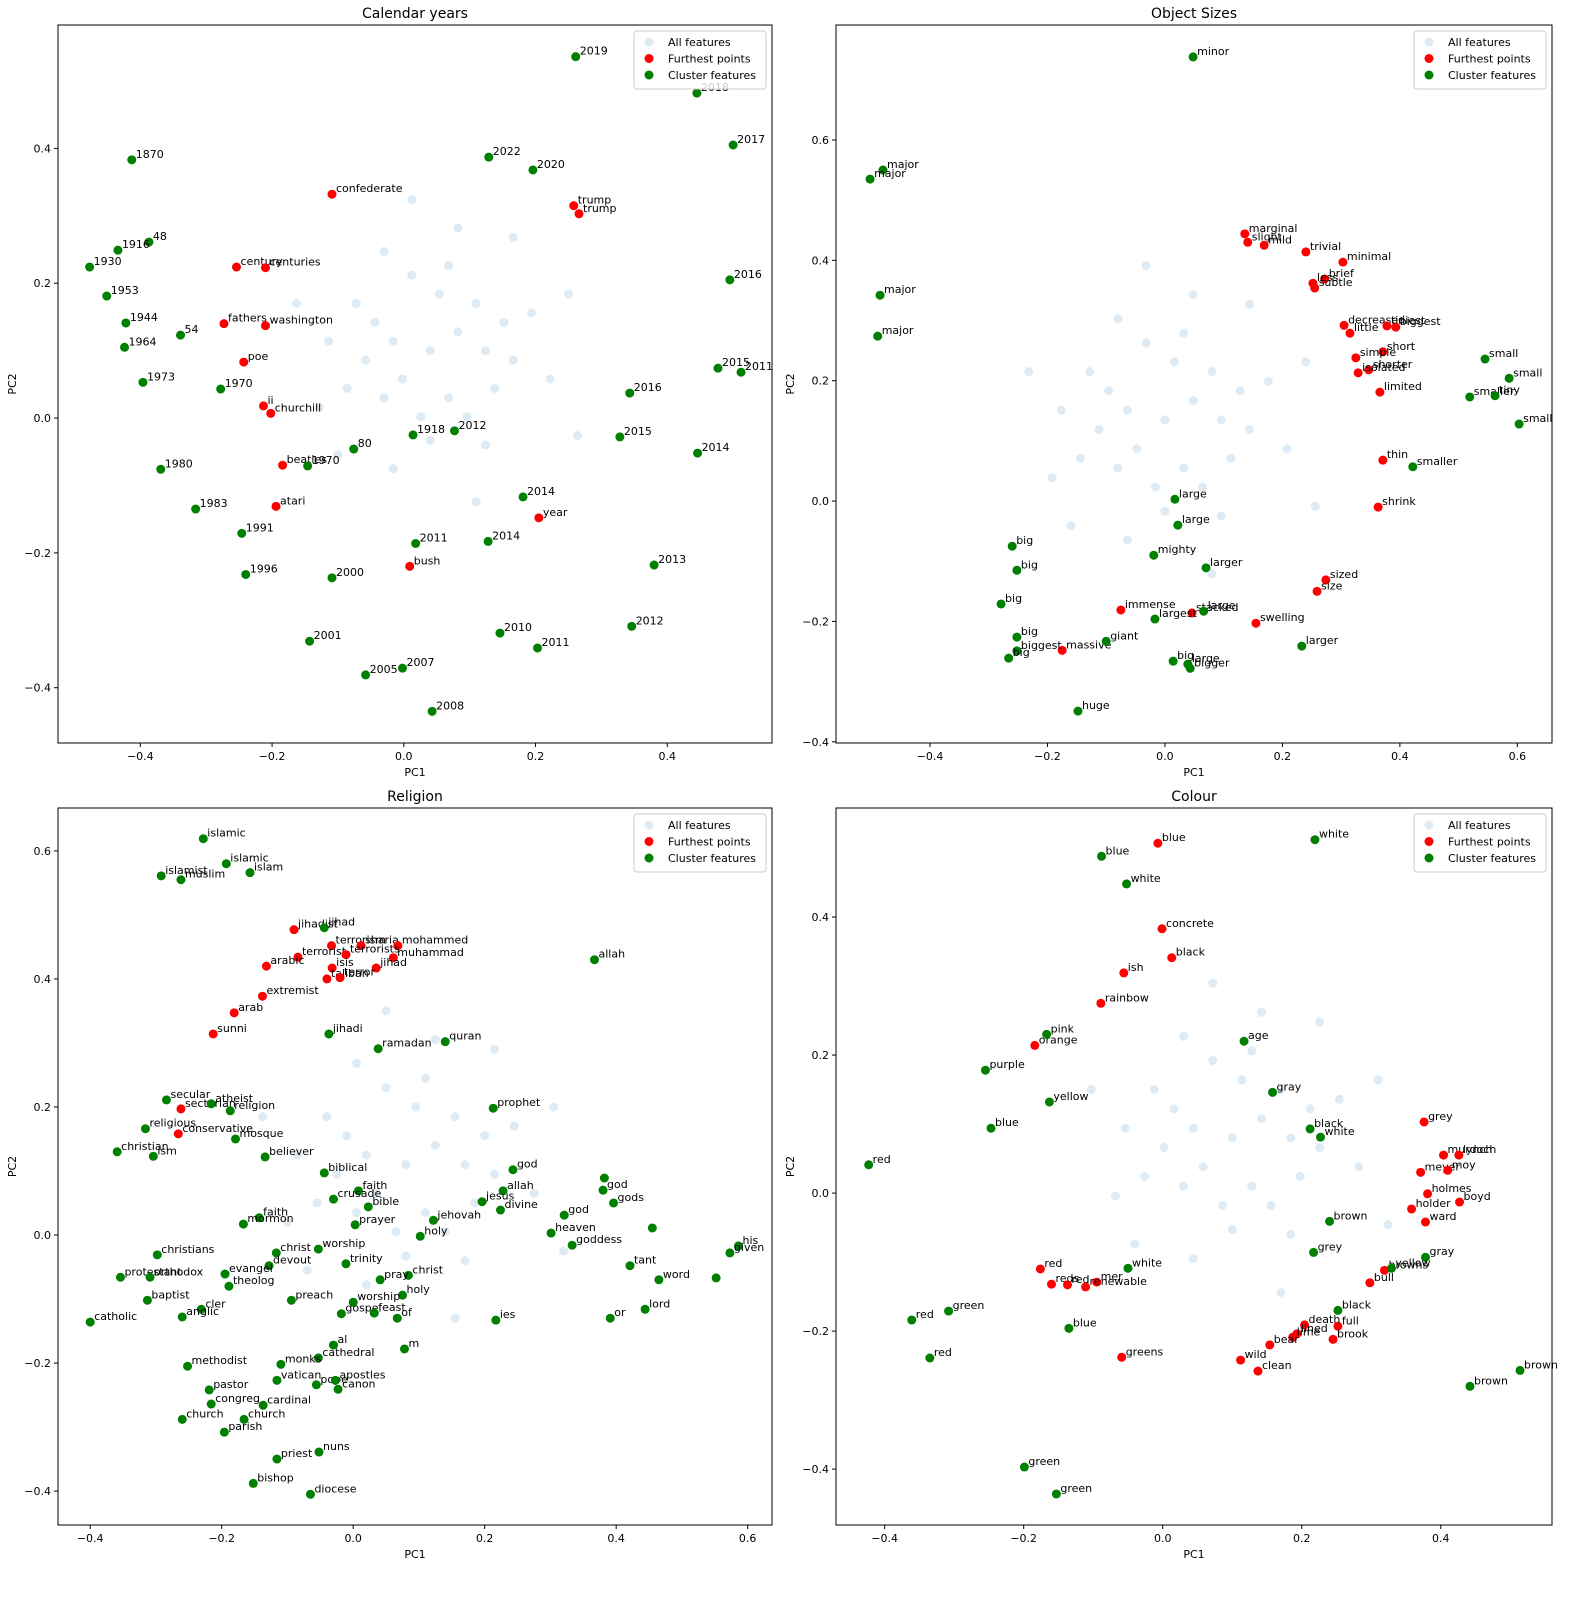 The image size is (1593, 1604). Describe the element at coordinates (1376, 319) in the screenshot. I see `point-label: decreased` at that location.